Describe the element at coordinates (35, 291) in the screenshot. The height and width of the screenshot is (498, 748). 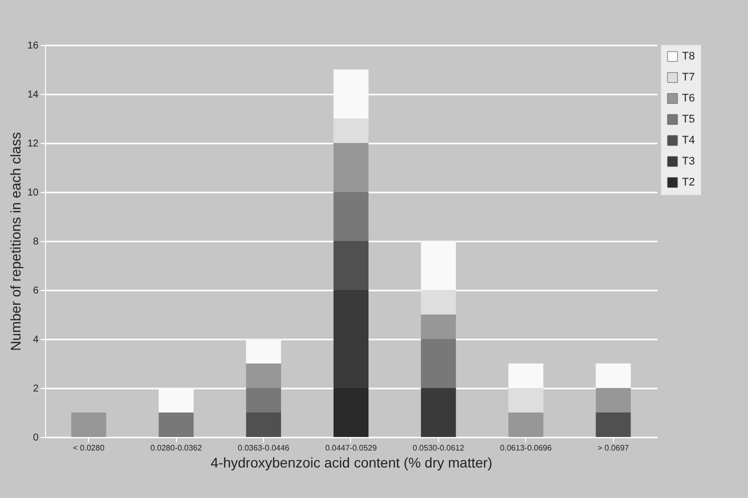
I see `y-tick-label: 6` at that location.